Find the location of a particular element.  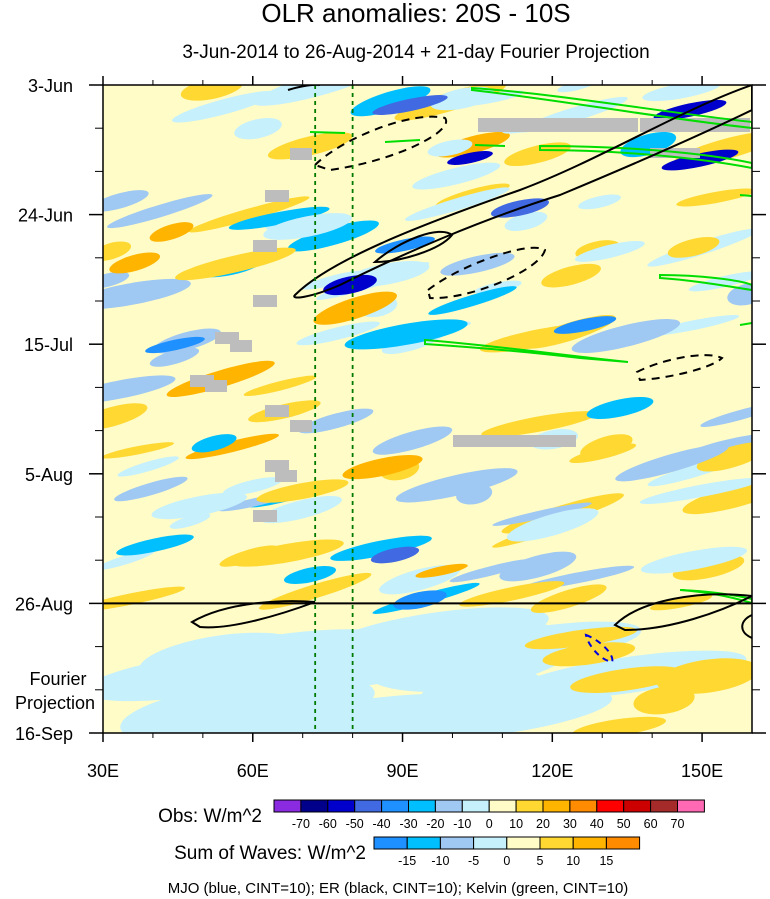

mjo-contour is located at coordinates (599, 648).